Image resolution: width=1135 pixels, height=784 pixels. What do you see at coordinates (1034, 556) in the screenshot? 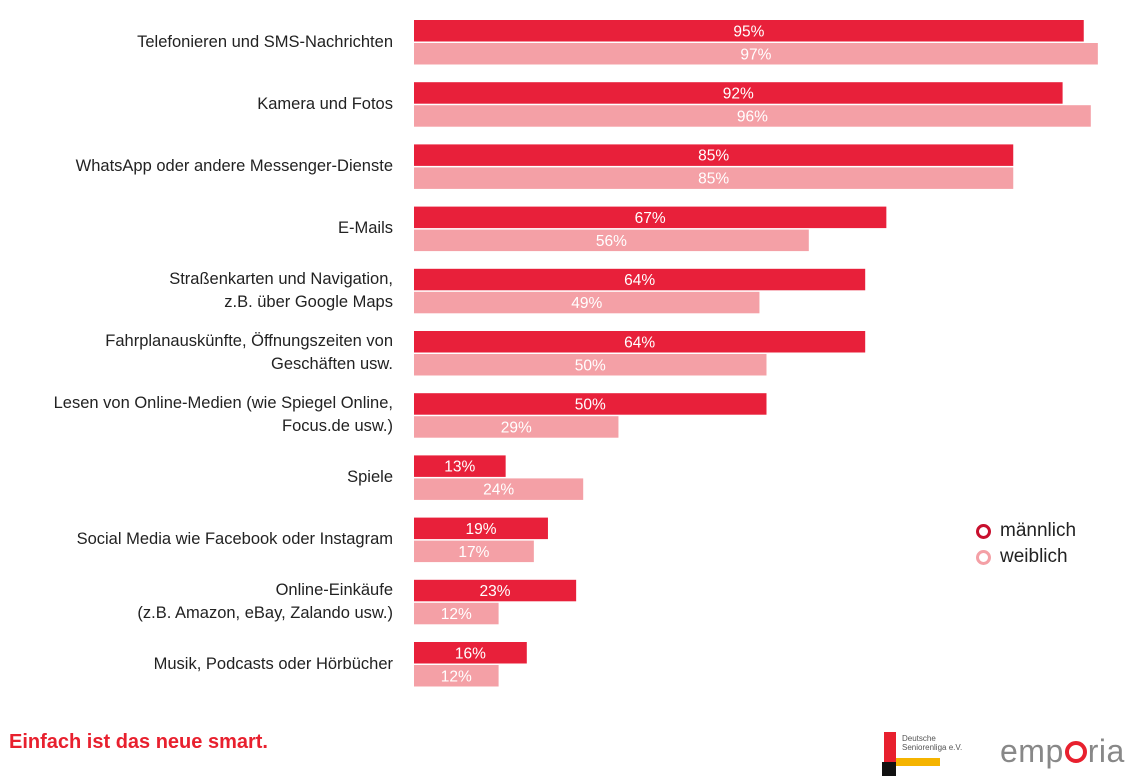
I see `legend-label-weiblich: weiblich` at bounding box center [1034, 556].